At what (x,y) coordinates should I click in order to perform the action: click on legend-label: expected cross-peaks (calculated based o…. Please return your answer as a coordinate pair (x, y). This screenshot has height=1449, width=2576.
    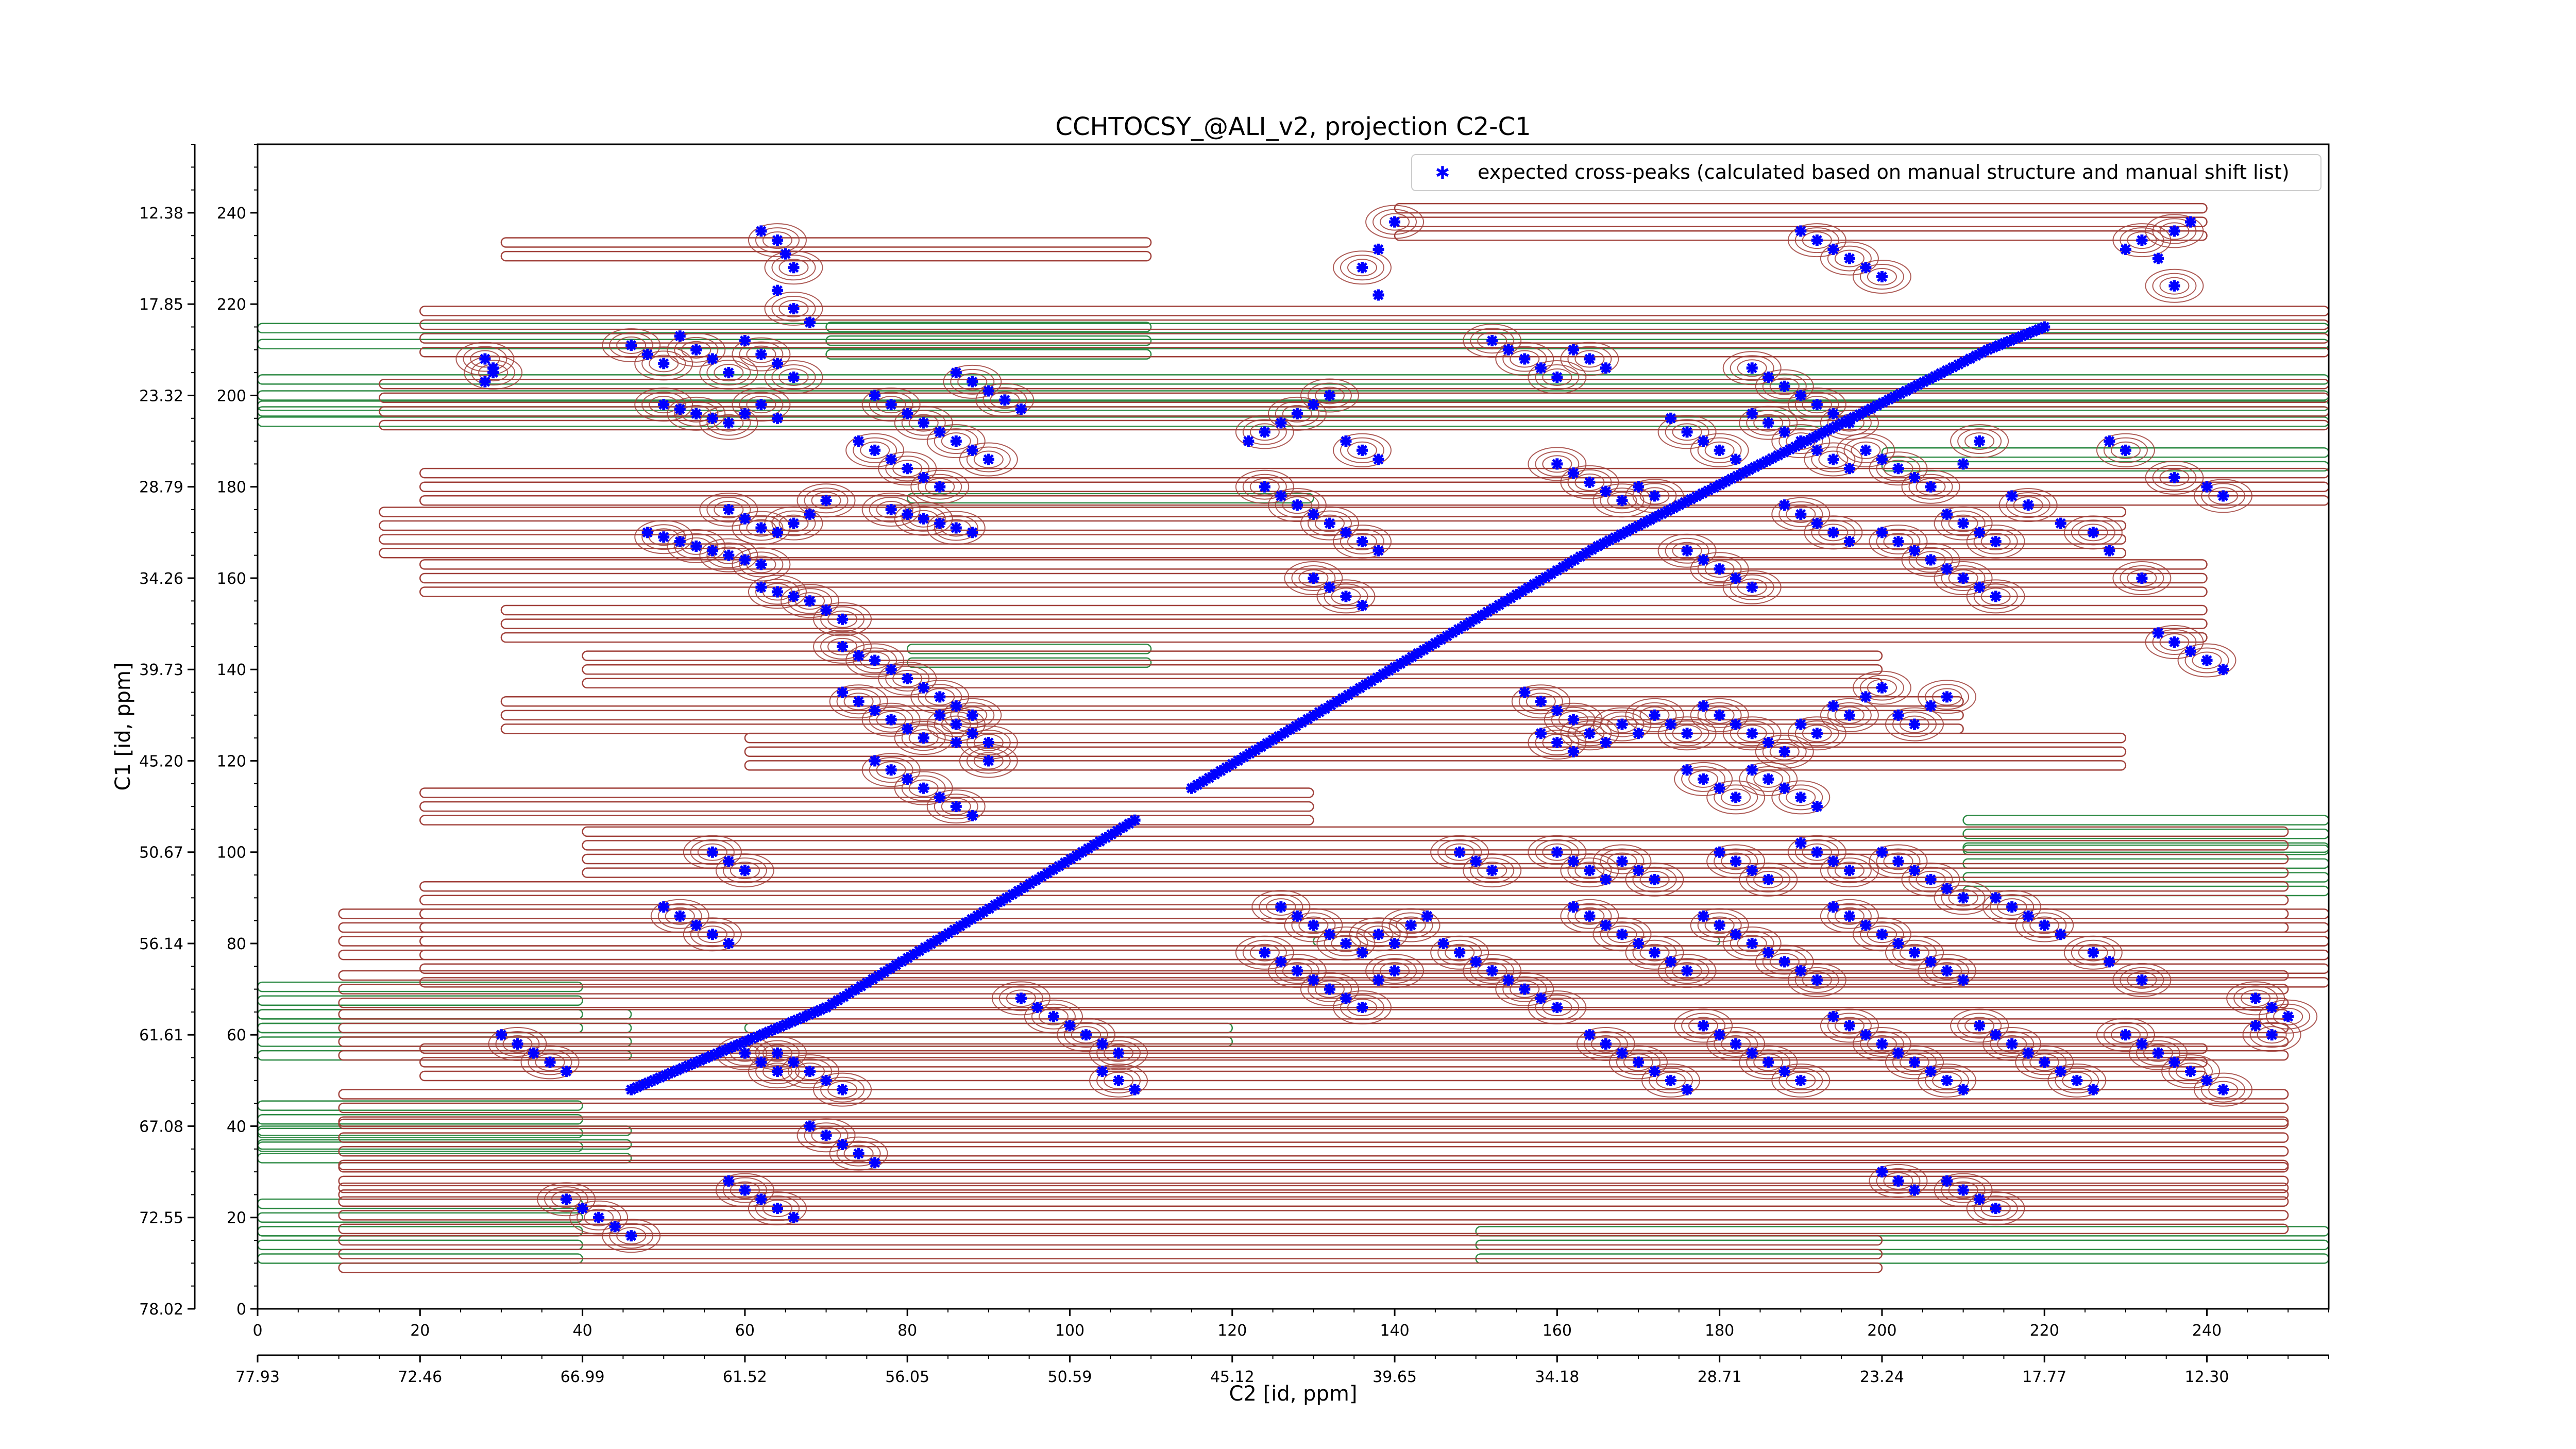
    Looking at the image, I should click on (1884, 172).